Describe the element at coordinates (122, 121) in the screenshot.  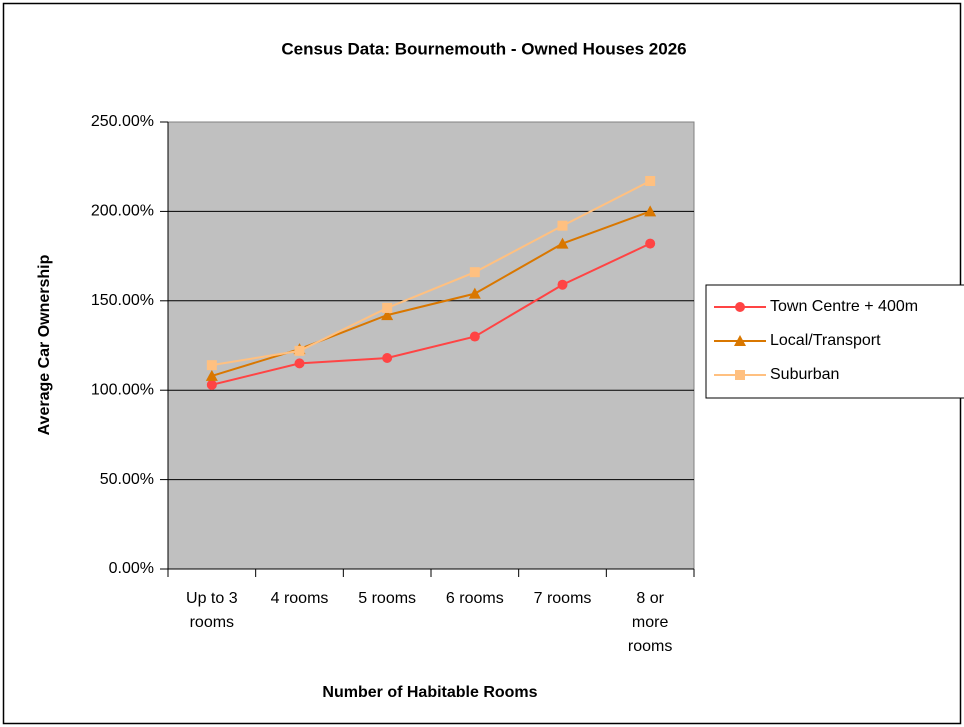
I see `y-tick-label: 250.00%` at that location.